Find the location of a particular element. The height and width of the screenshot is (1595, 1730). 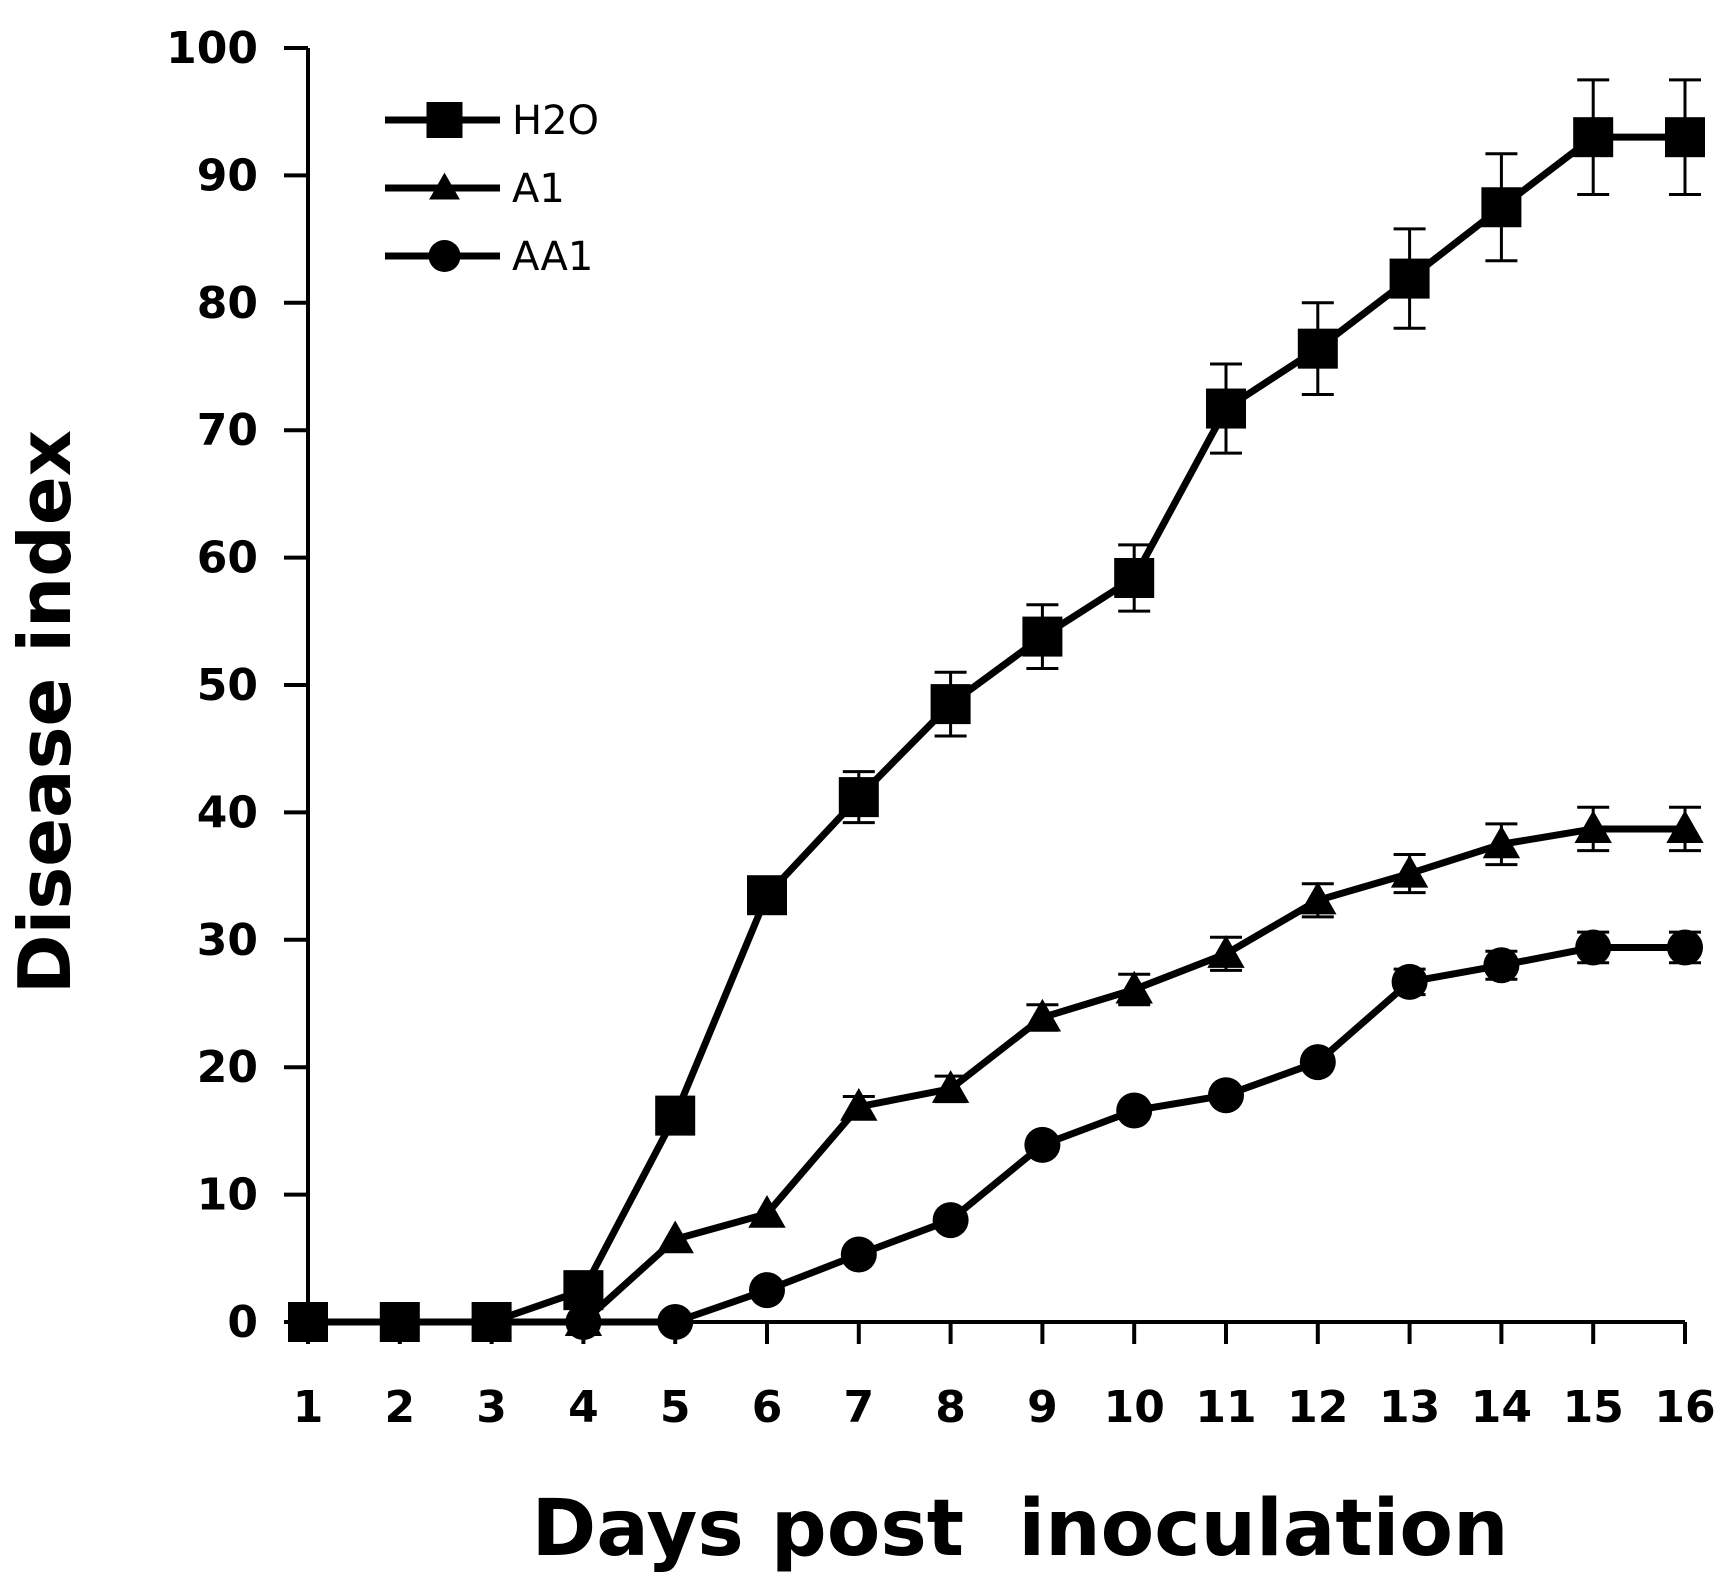

legend-label: H2O is located at coordinates (555, 121).